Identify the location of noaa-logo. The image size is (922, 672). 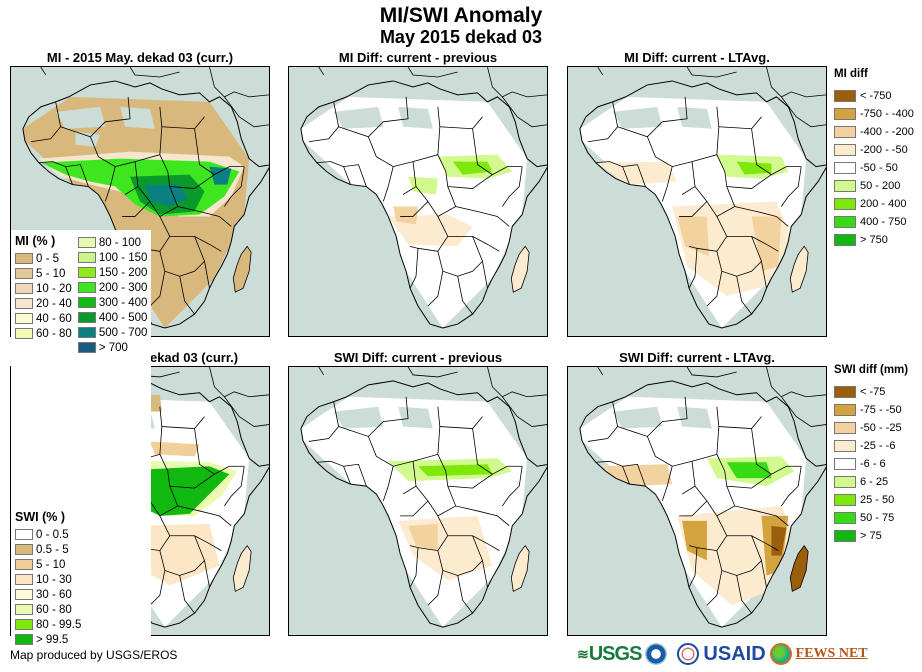
(656, 654).